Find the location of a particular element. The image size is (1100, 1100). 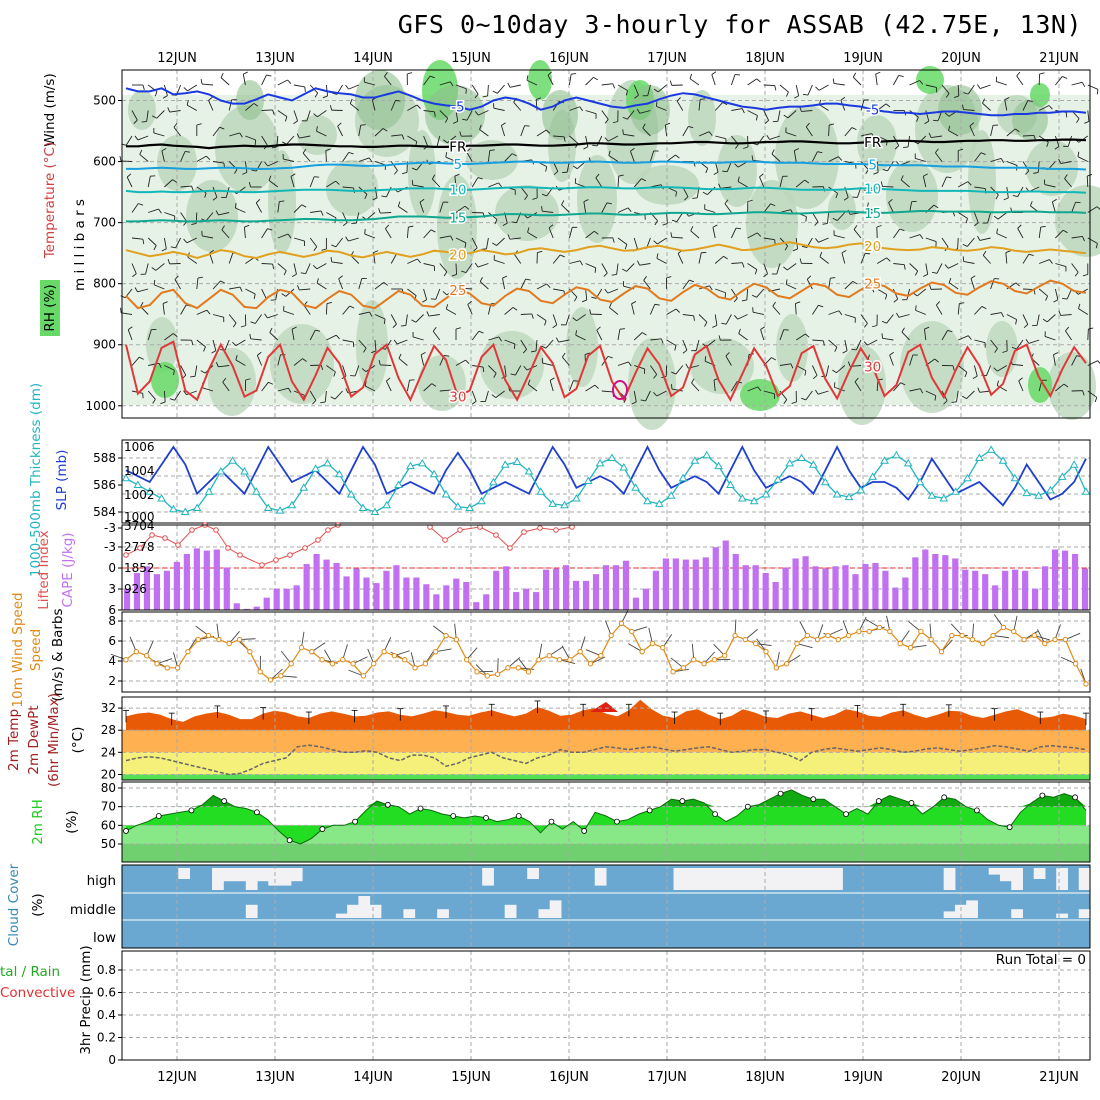

date-bottom-21JUN: 21JUN is located at coordinates (1059, 1077).